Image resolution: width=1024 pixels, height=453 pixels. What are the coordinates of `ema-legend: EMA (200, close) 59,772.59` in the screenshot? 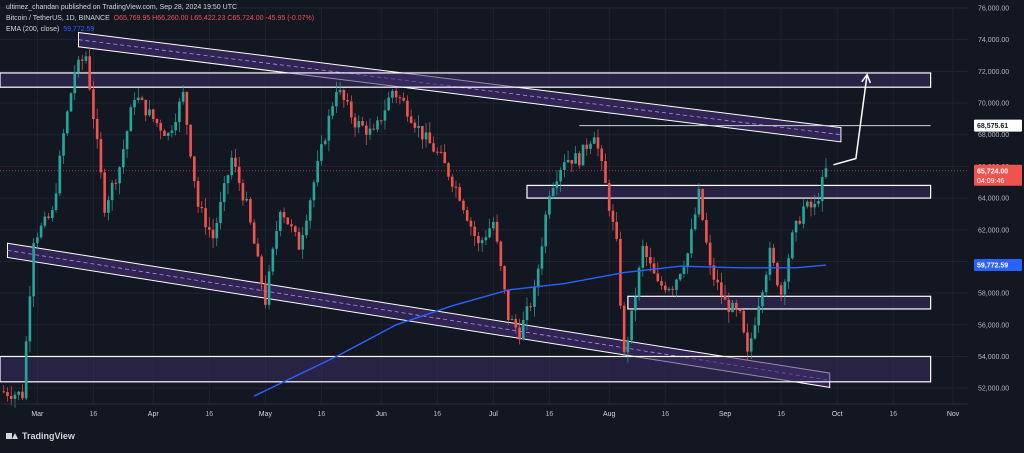 It's located at (50, 29).